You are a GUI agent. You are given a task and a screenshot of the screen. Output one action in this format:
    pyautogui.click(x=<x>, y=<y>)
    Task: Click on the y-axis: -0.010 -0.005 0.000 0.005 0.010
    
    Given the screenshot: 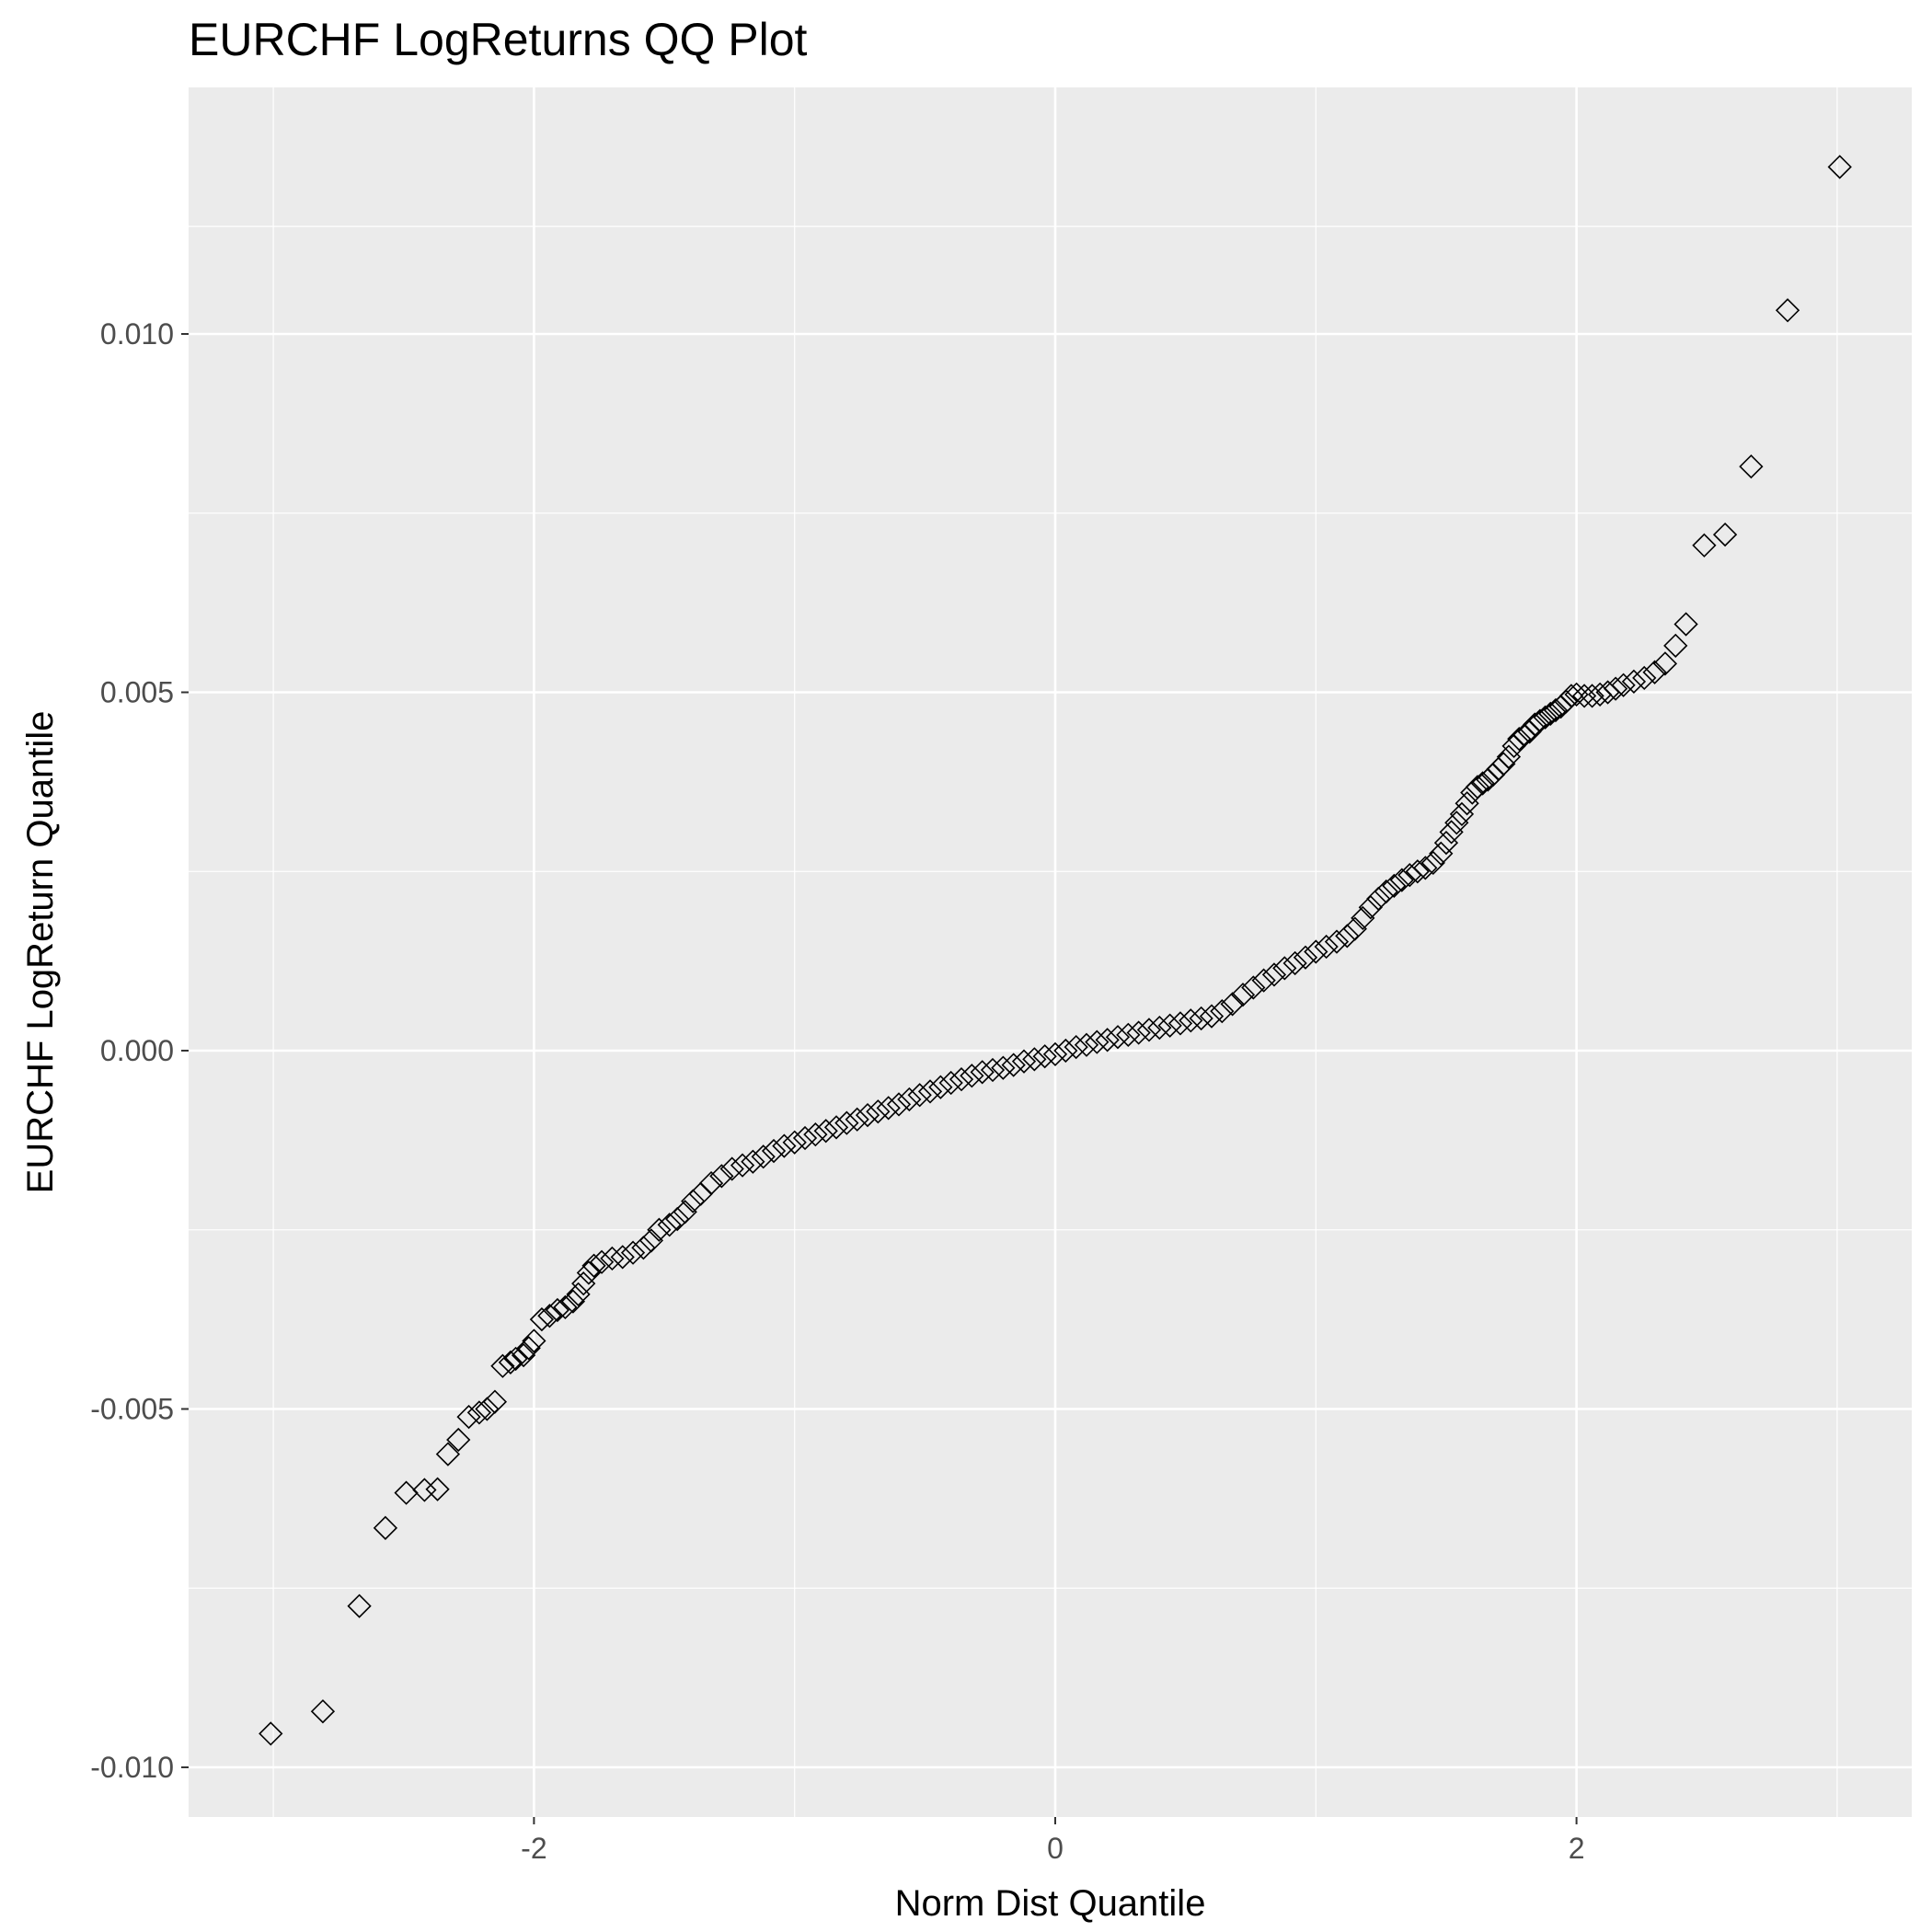 What is the action you would take?
    pyautogui.click(x=139, y=1050)
    